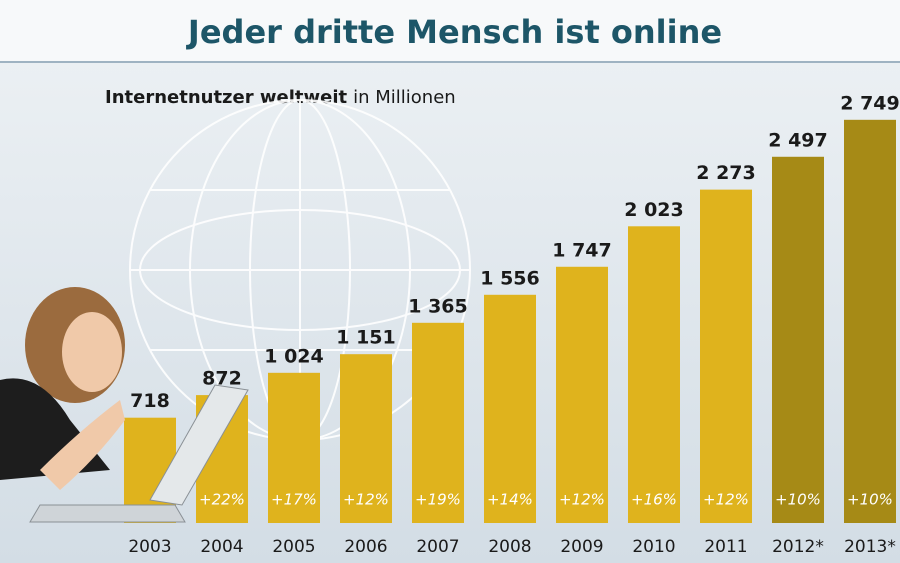 This screenshot has width=900, height=563. I want to click on value-label: 2 273, so click(726, 173).